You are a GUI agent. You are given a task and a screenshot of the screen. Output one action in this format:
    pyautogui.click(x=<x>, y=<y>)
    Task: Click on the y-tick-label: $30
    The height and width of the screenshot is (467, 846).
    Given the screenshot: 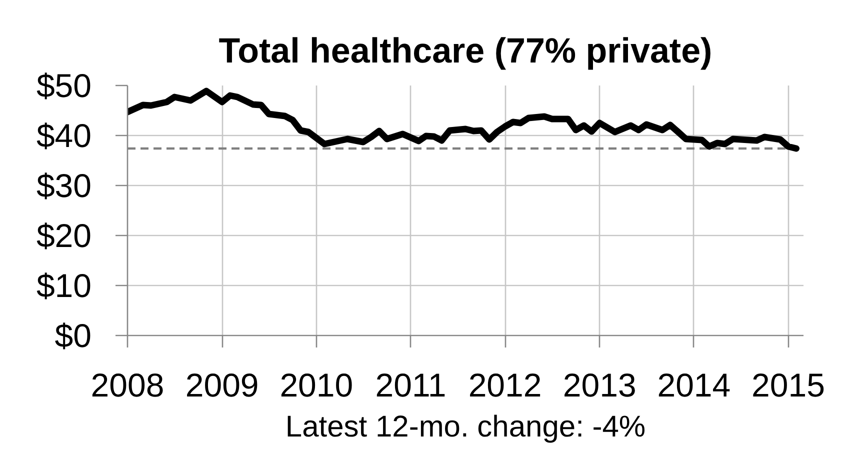 What is the action you would take?
    pyautogui.click(x=64, y=185)
    